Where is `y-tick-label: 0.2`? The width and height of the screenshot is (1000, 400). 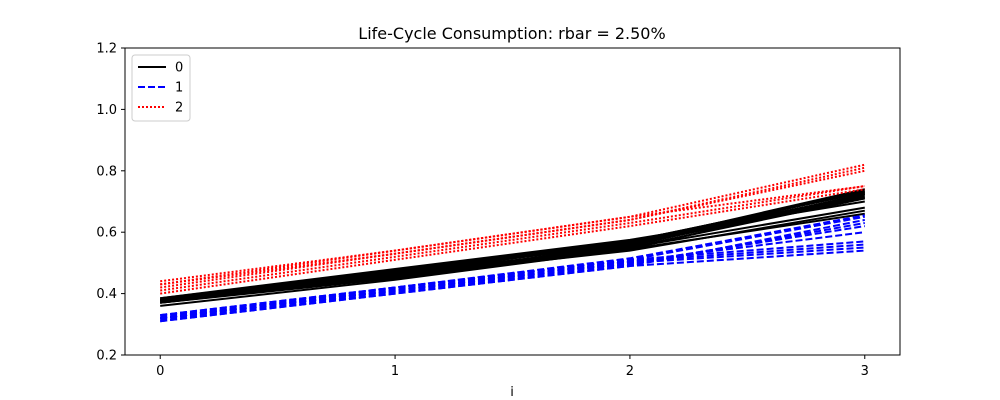
y-tick-label: 0.2 is located at coordinates (106, 356).